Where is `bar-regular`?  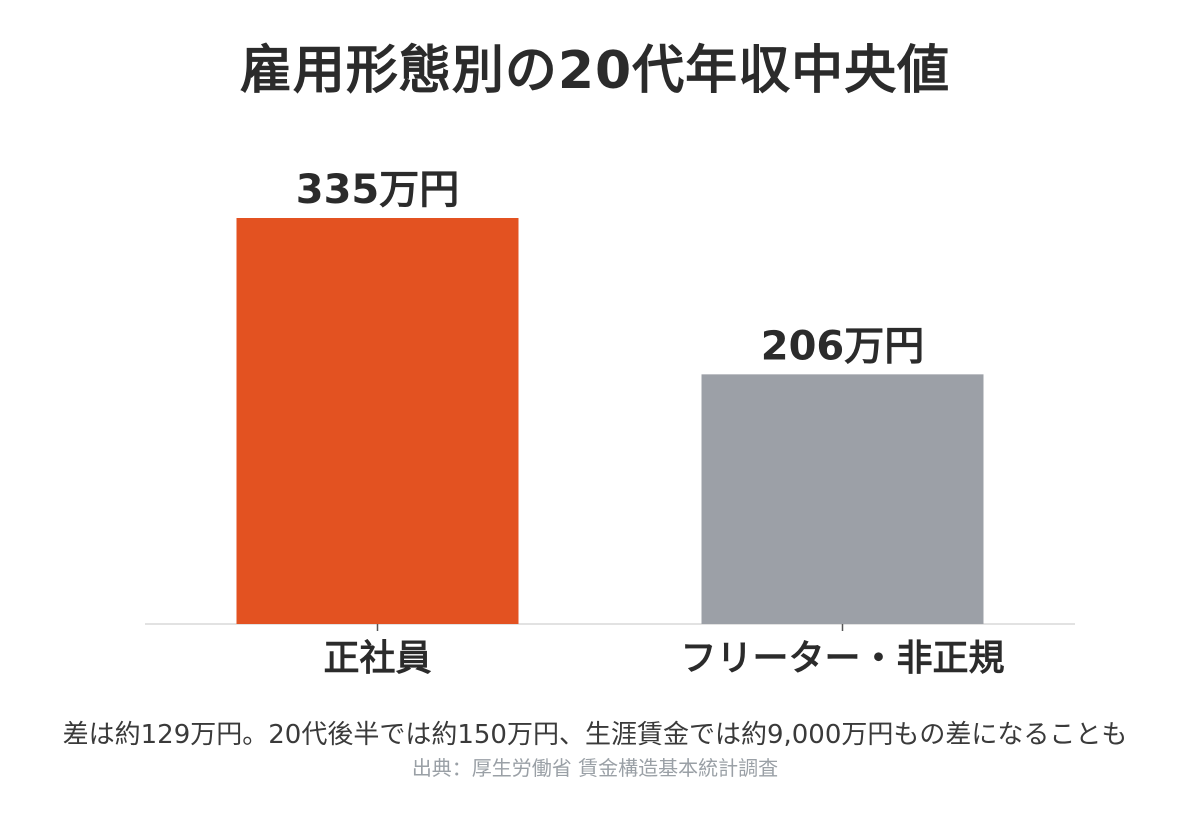 bar-regular is located at coordinates (377, 421).